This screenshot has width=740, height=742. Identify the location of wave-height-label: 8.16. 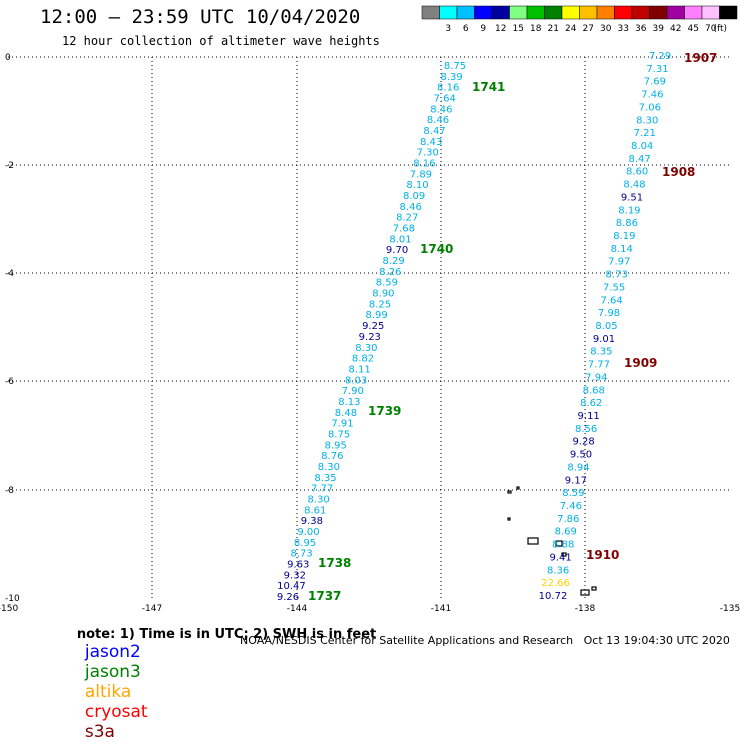
(424, 164).